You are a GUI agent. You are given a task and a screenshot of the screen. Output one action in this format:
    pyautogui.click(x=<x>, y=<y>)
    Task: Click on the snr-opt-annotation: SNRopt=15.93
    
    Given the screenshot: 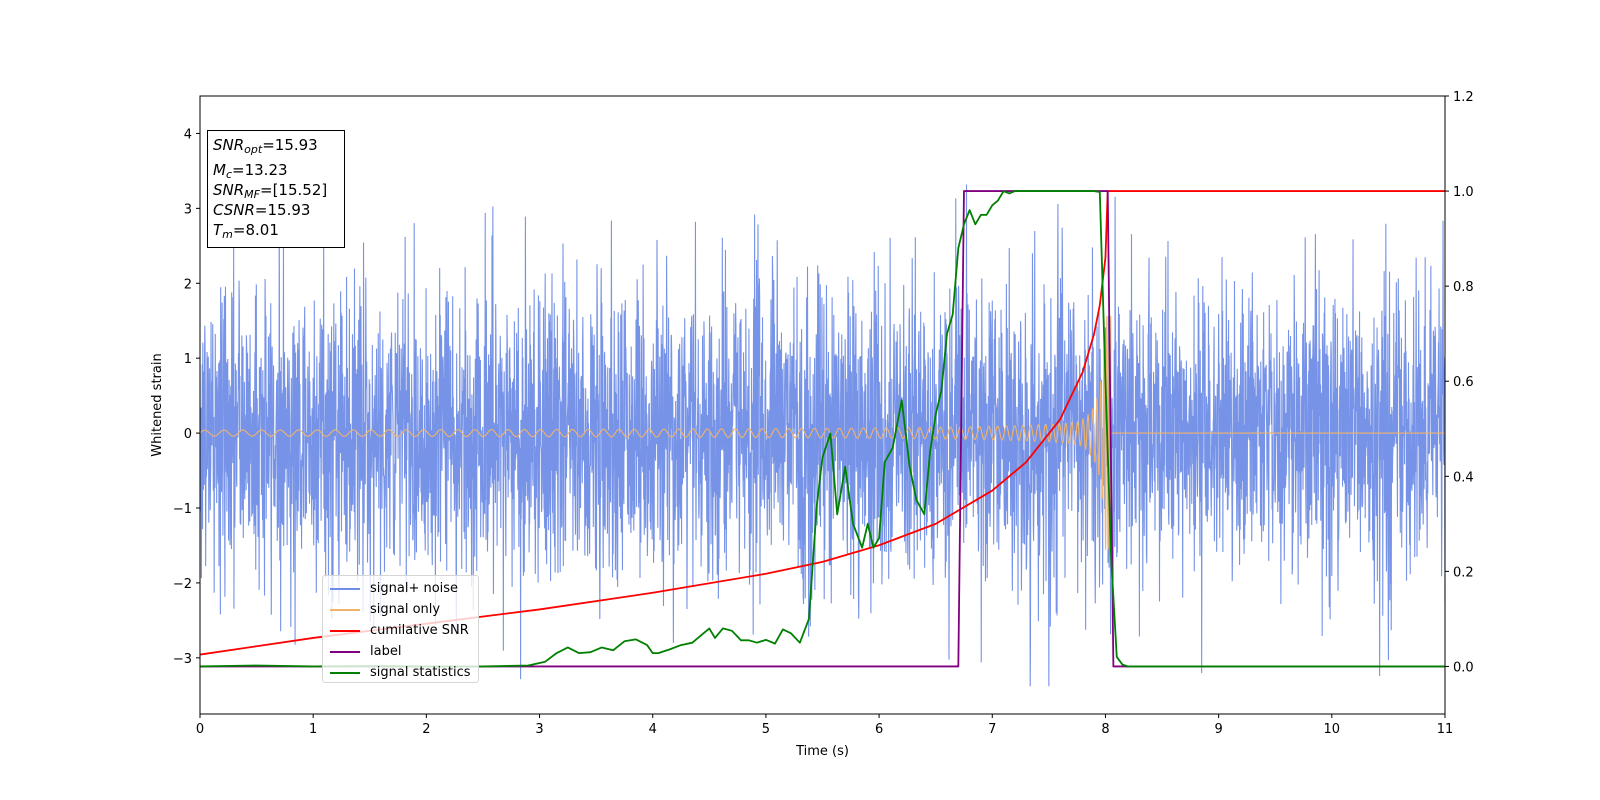 What is the action you would take?
    pyautogui.click(x=265, y=146)
    